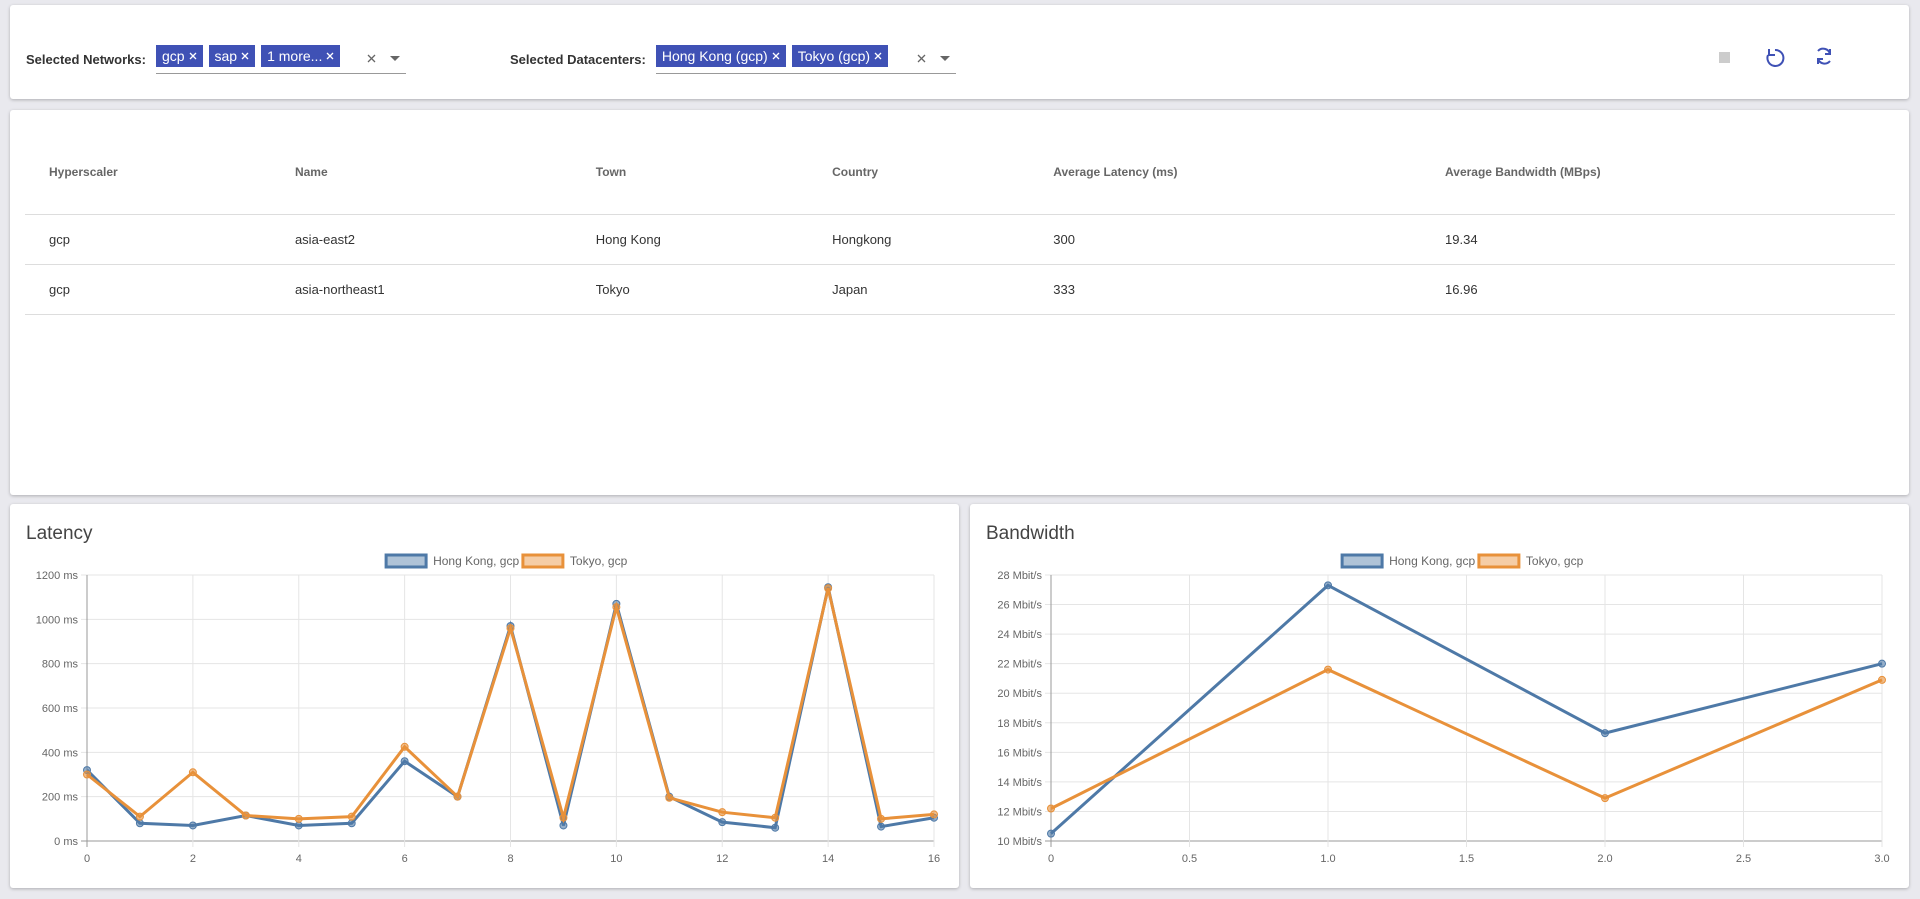 Image resolution: width=1920 pixels, height=899 pixels. I want to click on y-tick-label: 1200 ms, so click(57, 576).